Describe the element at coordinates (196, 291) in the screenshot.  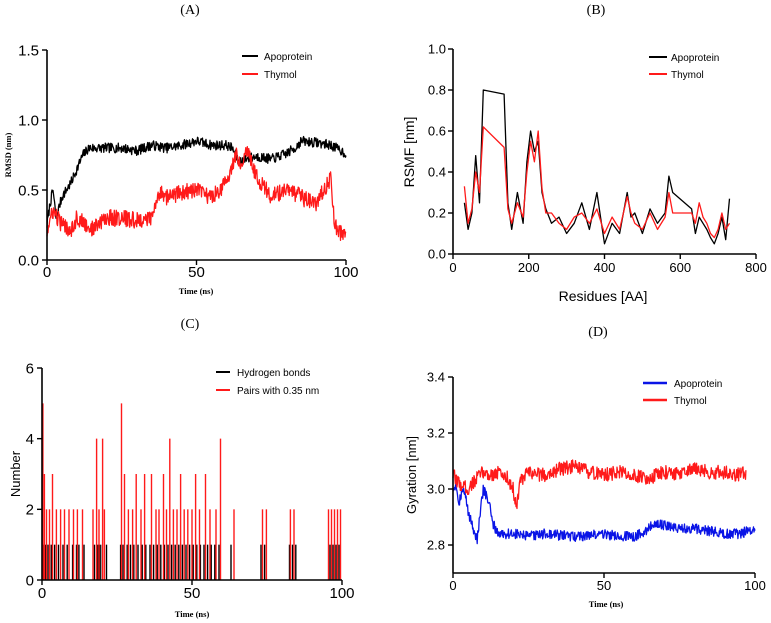
I see `panel-a-x-label: Time (ns)` at that location.